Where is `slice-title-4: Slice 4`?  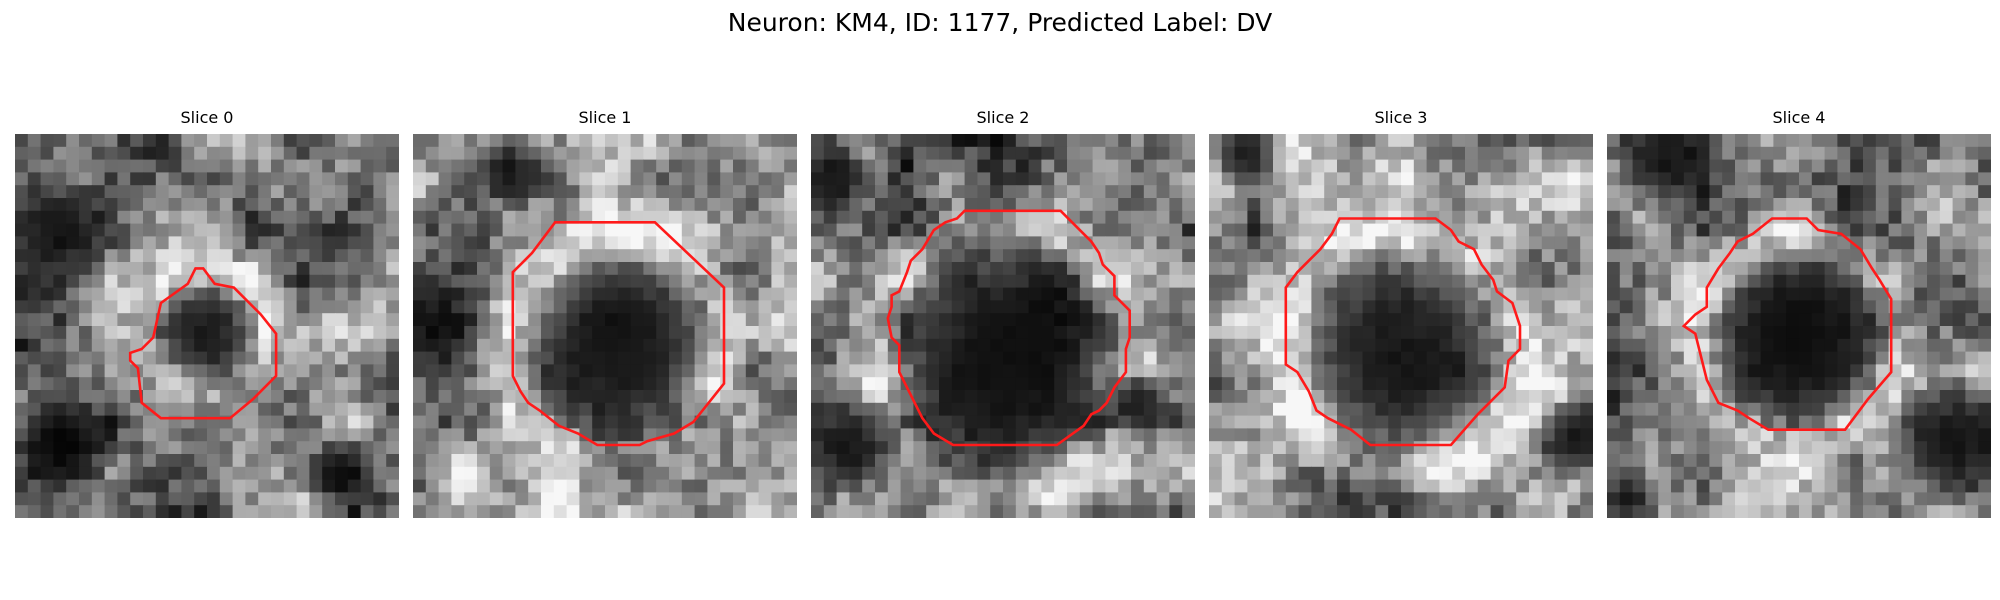 slice-title-4: Slice 4 is located at coordinates (1799, 117).